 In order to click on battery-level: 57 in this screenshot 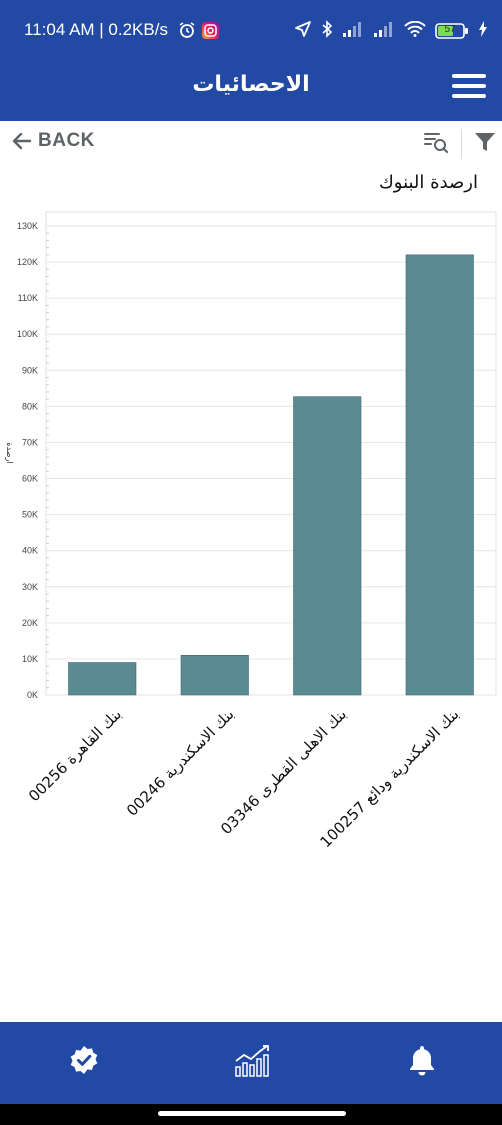, I will do `click(450, 29)`.